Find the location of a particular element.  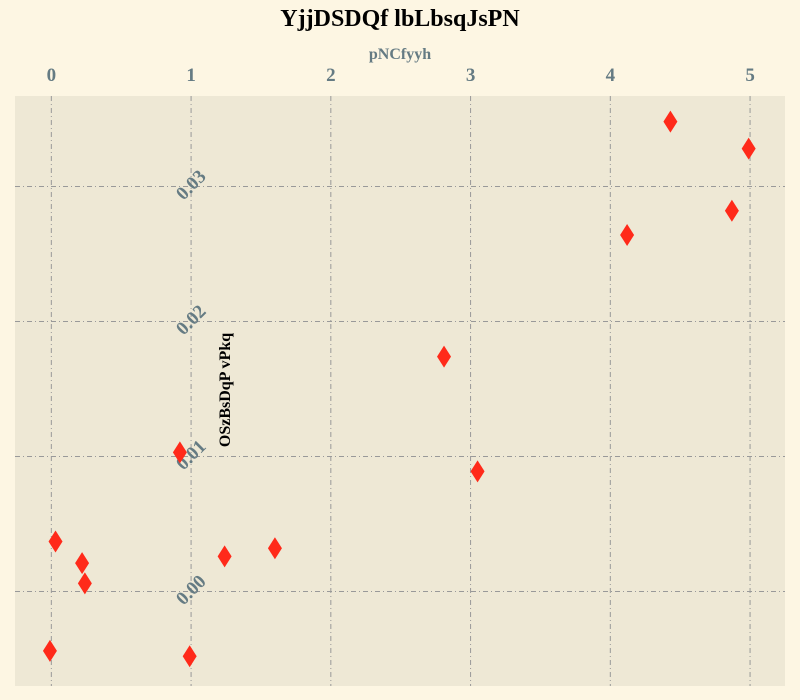

x-tick-labels: 0 1 2 3 4 5 is located at coordinates (401, 75).